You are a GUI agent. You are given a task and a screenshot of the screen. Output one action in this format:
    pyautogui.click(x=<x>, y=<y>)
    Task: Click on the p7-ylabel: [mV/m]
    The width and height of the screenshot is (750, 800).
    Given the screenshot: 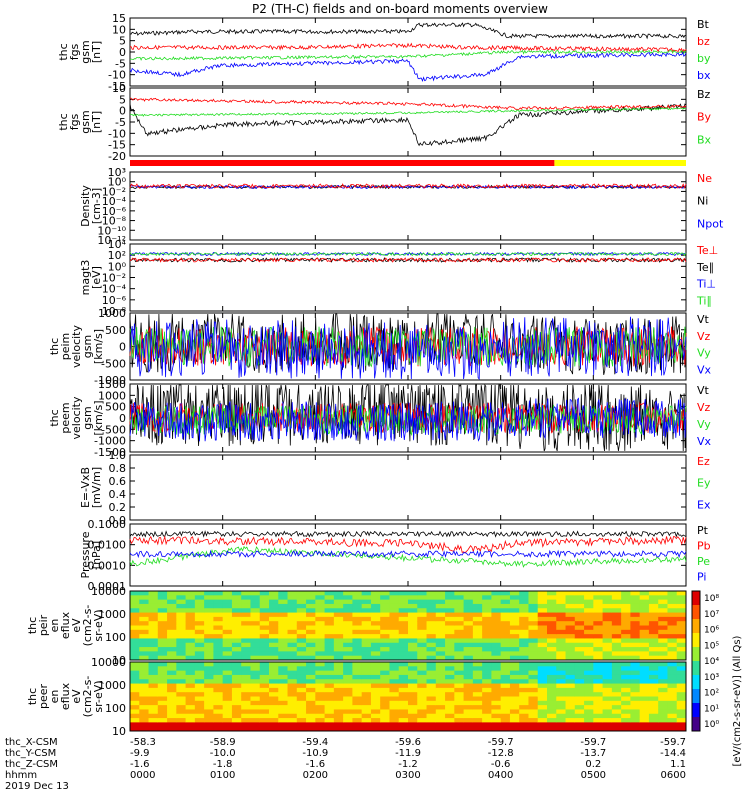 What is the action you would take?
    pyautogui.click(x=96, y=487)
    